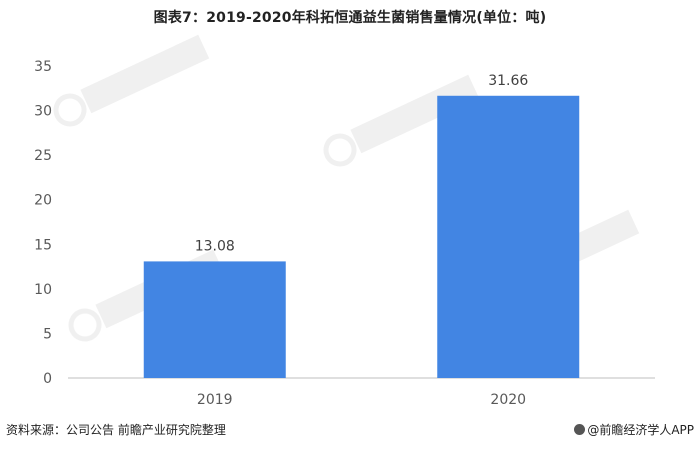 This screenshot has width=700, height=449. Describe the element at coordinates (43, 245) in the screenshot. I see `y-tick-label: 15` at that location.